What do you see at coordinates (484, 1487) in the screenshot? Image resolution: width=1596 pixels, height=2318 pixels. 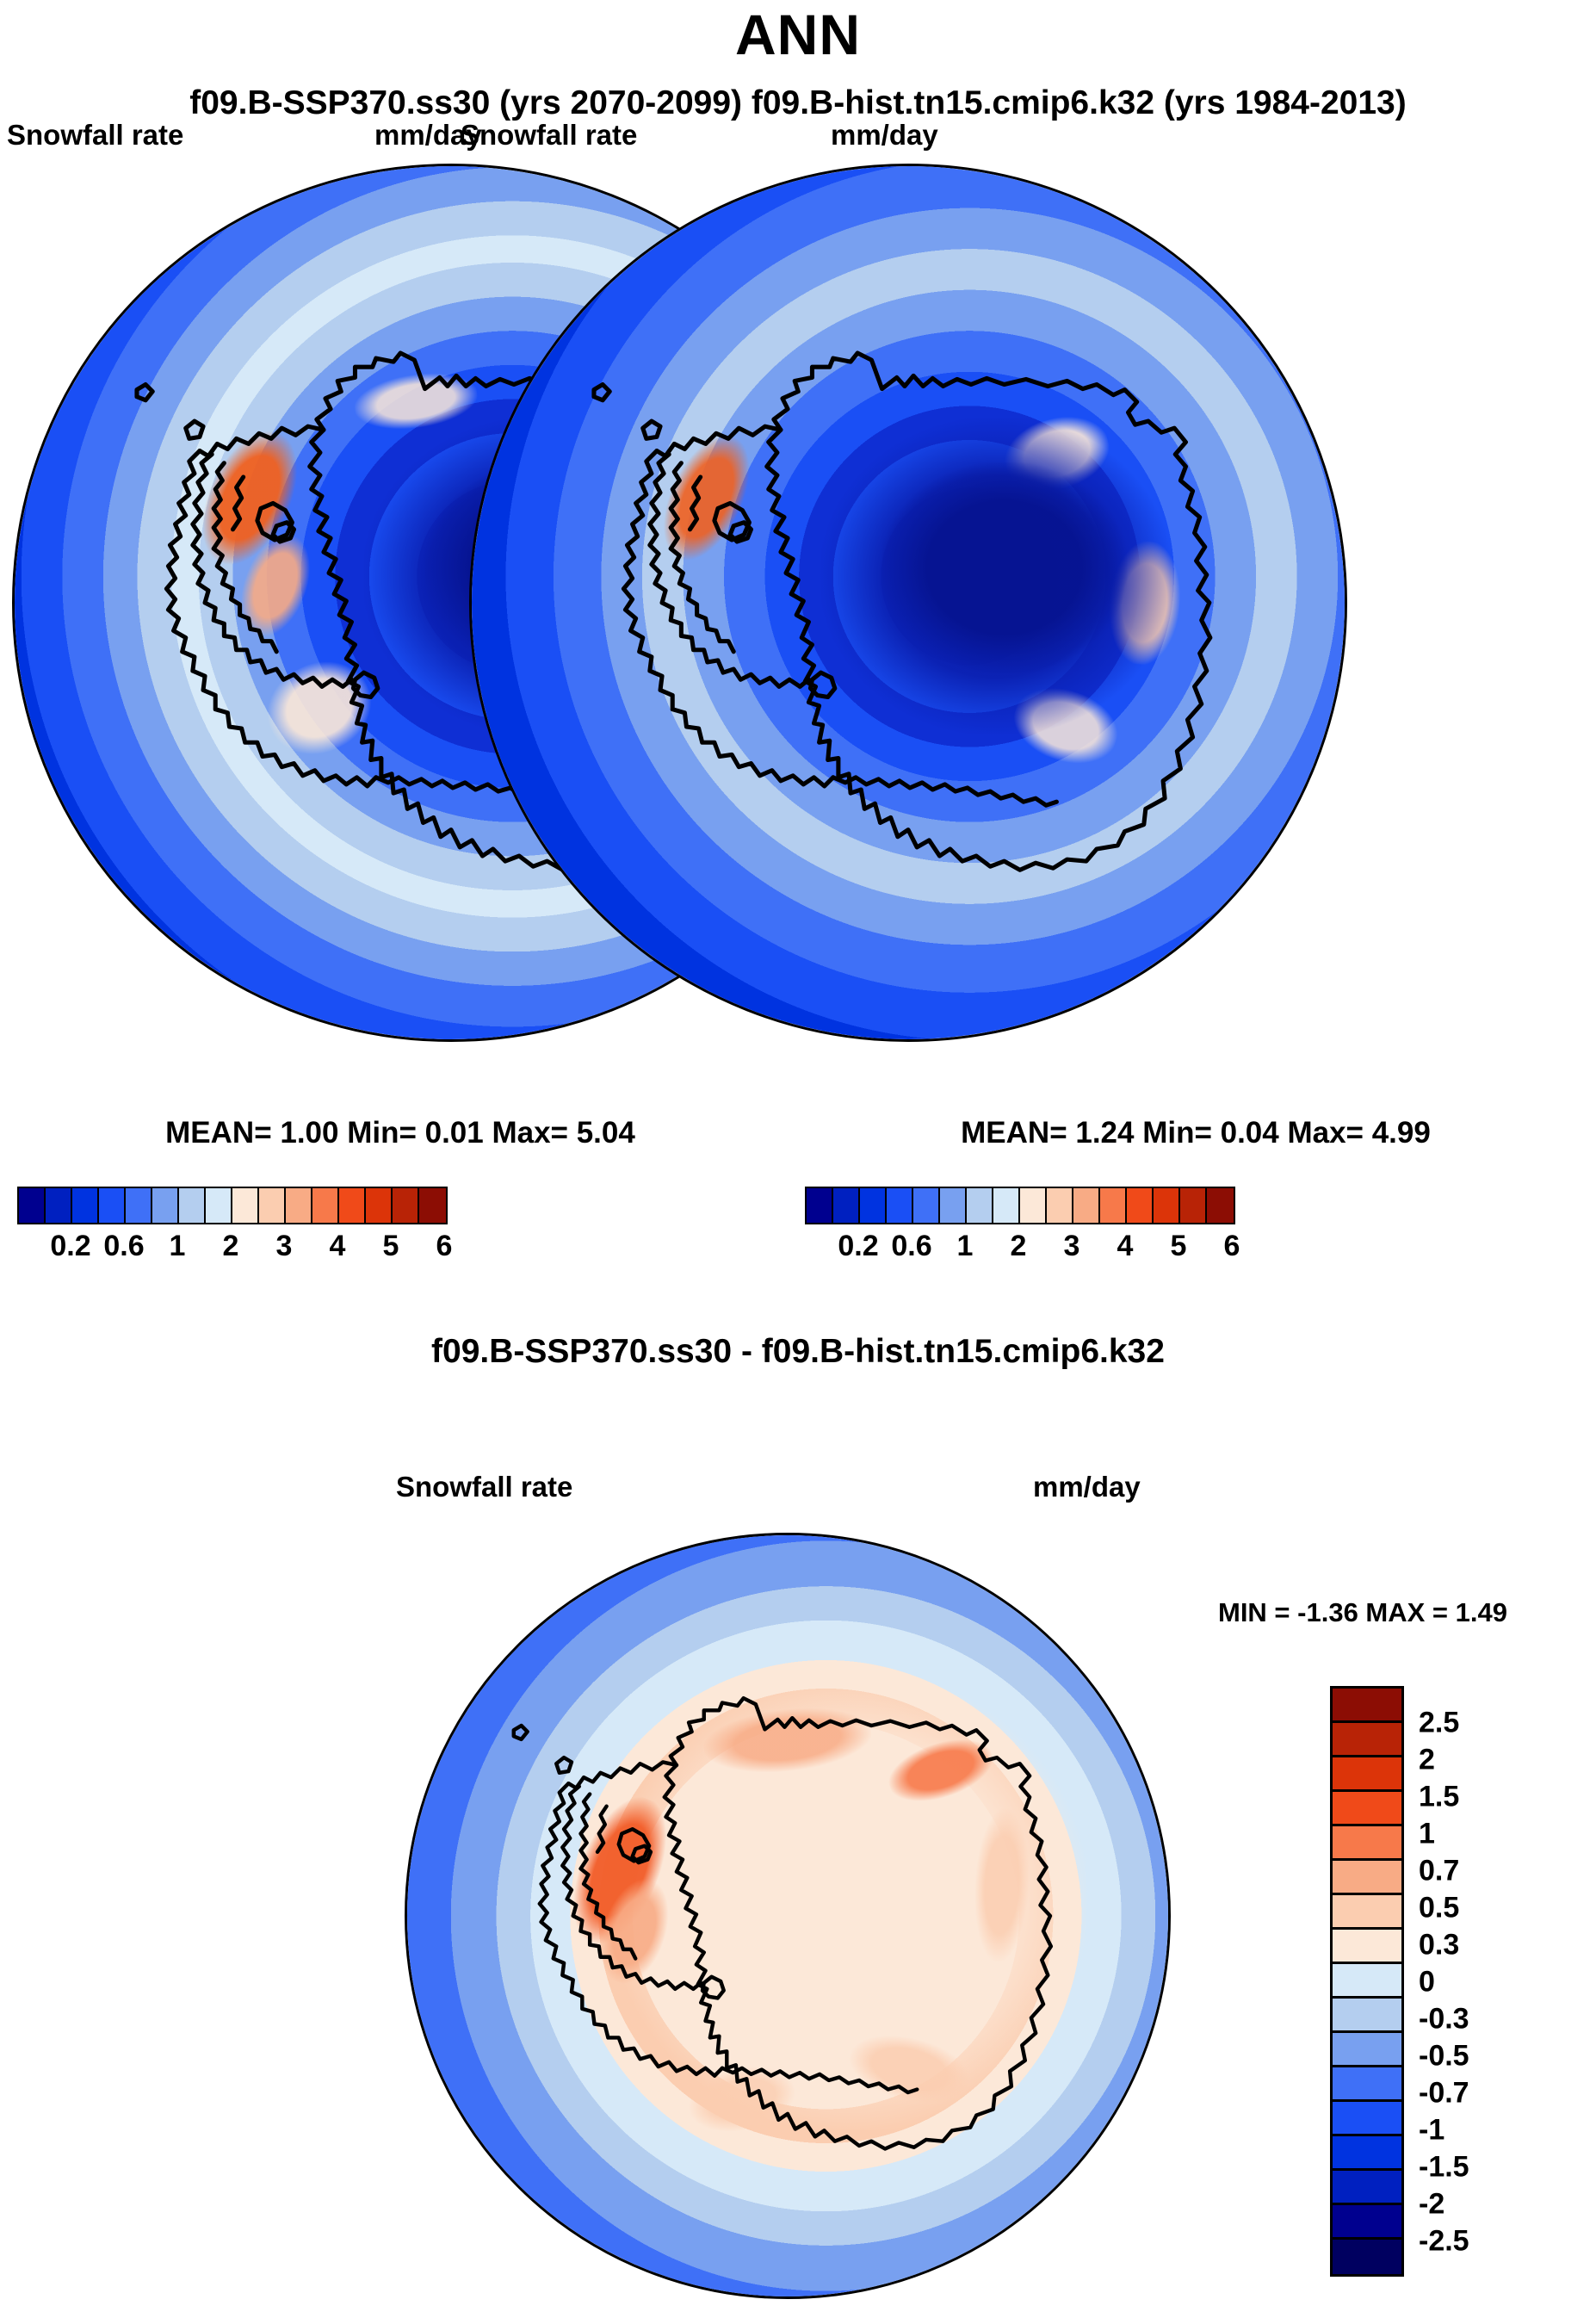 I see `diff-panel-variable-label: Snowfall rate` at bounding box center [484, 1487].